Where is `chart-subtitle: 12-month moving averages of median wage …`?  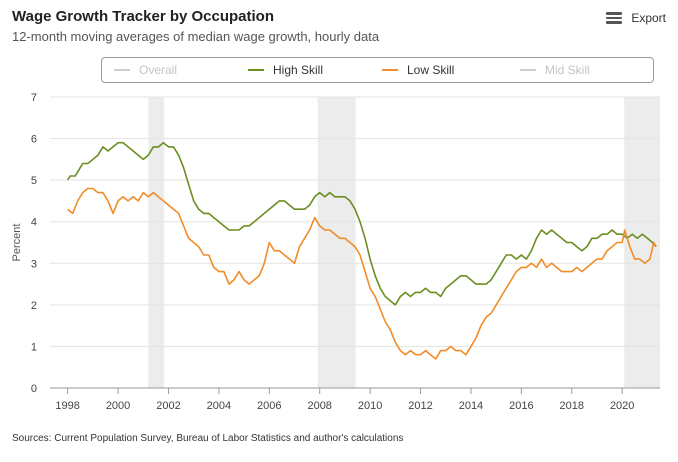
chart-subtitle: 12-month moving averages of median wage … is located at coordinates (196, 36).